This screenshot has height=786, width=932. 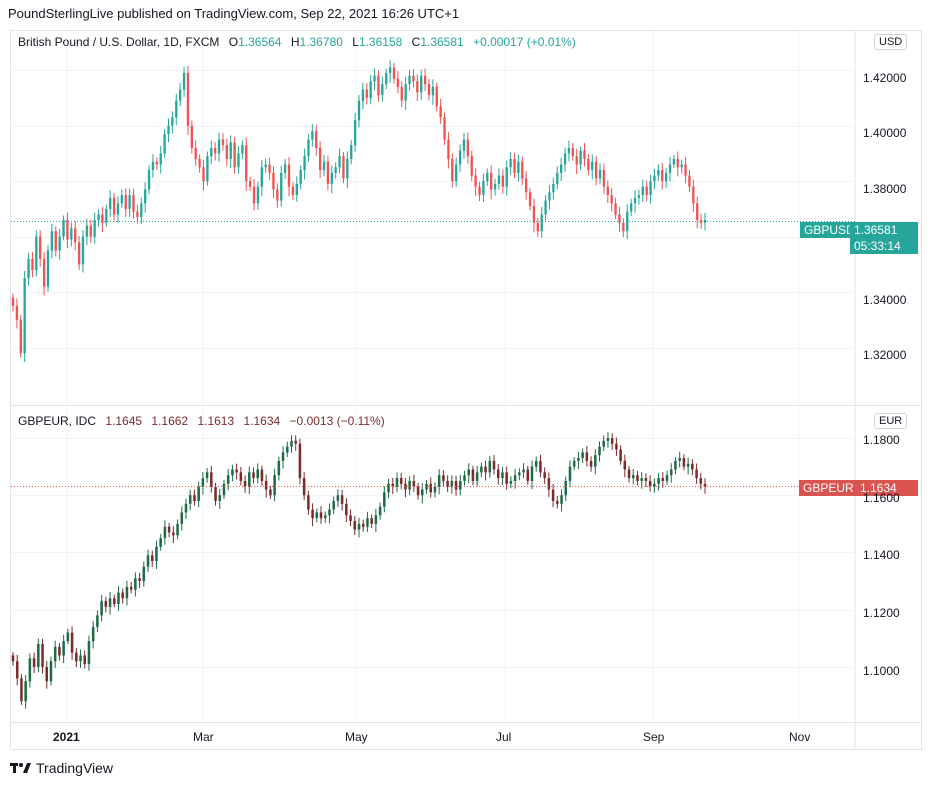 I want to click on gbpeur-high: 1.1662, so click(x=170, y=421).